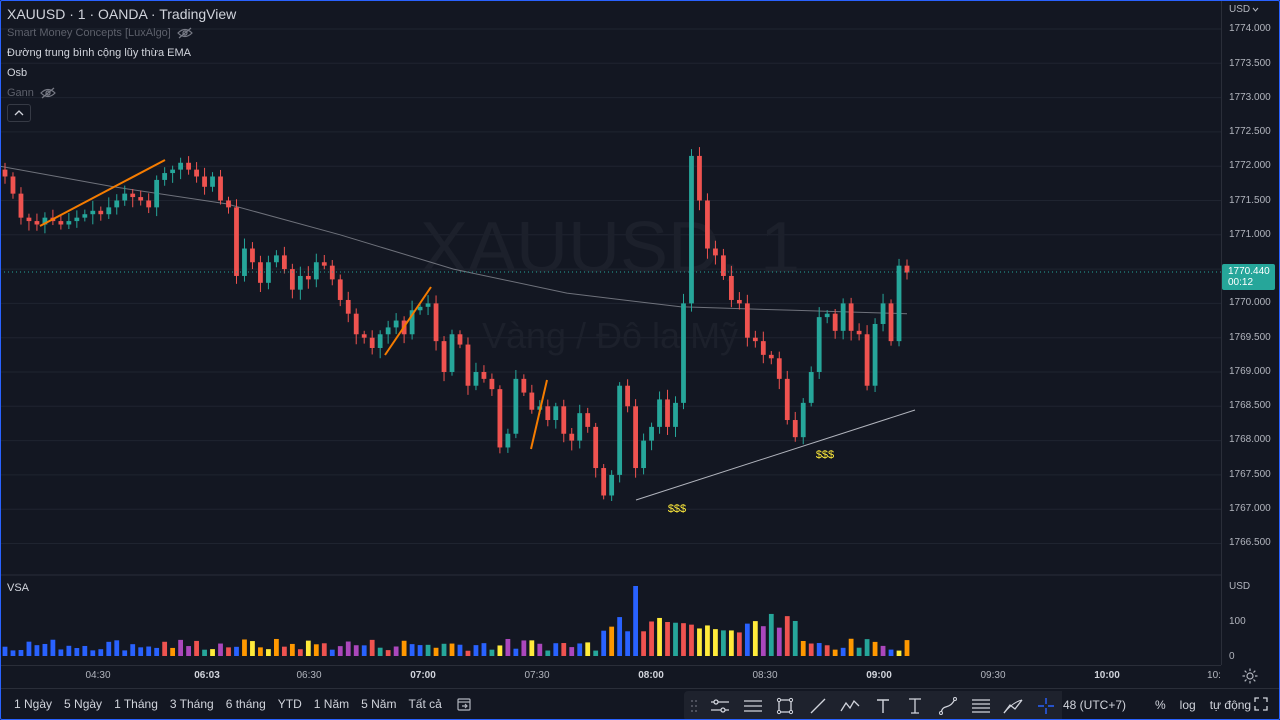 The width and height of the screenshot is (1280, 720). I want to click on channel-tool, so click(752, 705).